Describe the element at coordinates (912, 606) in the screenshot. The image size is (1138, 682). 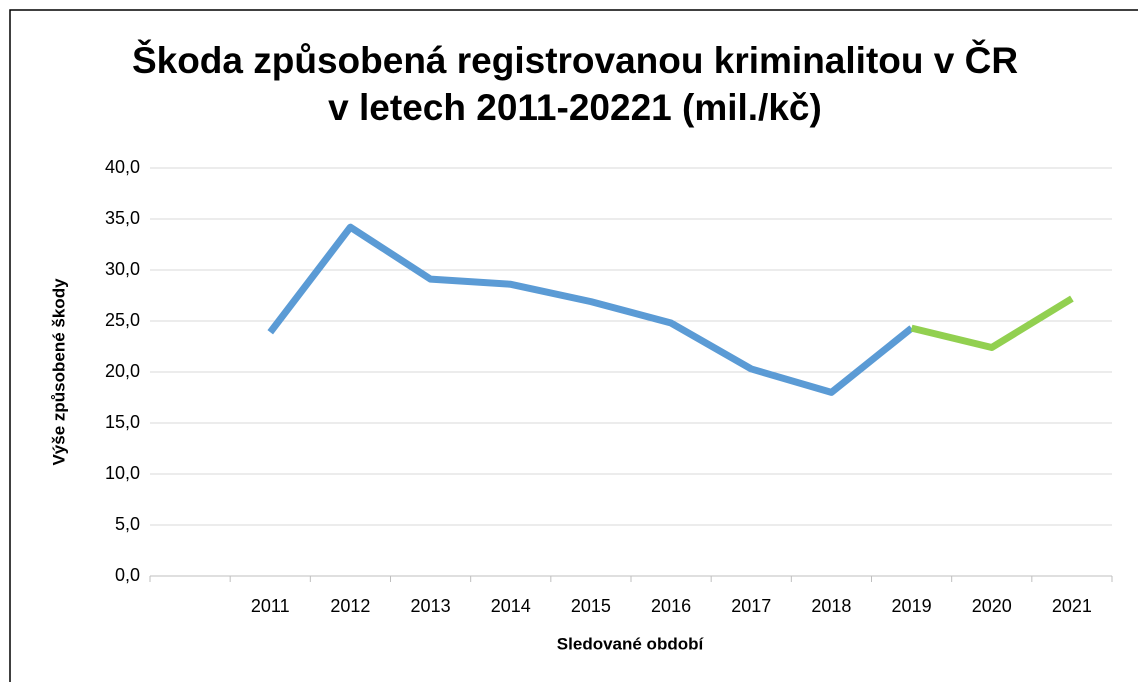
I see `x-tick-label: 2019` at that location.